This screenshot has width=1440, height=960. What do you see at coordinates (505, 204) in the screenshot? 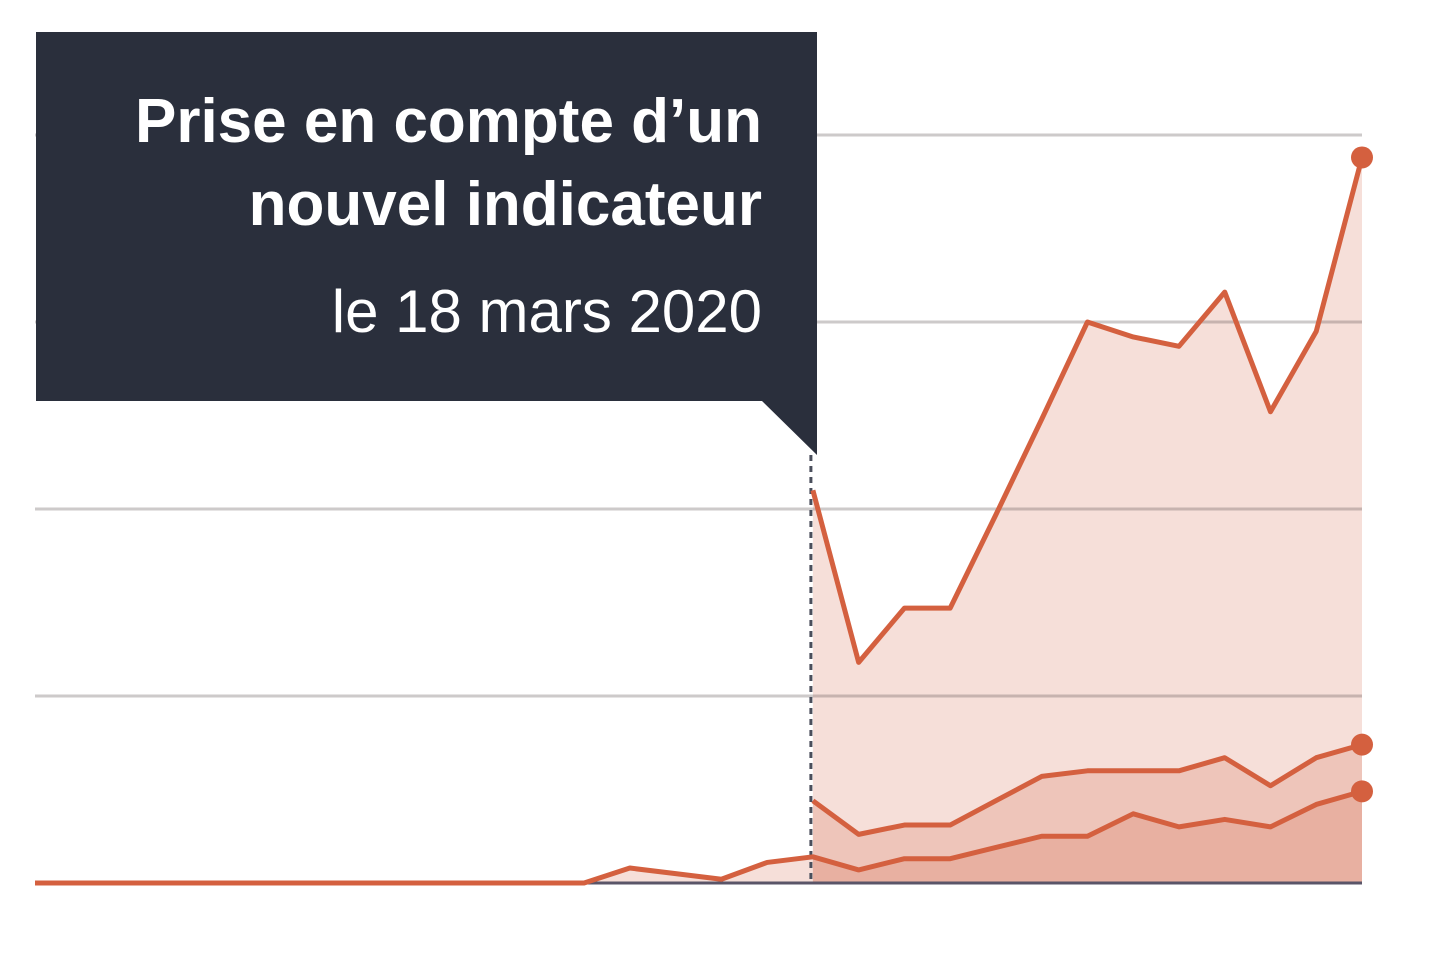
I see `annotation-title: nouvel indicateur` at bounding box center [505, 204].